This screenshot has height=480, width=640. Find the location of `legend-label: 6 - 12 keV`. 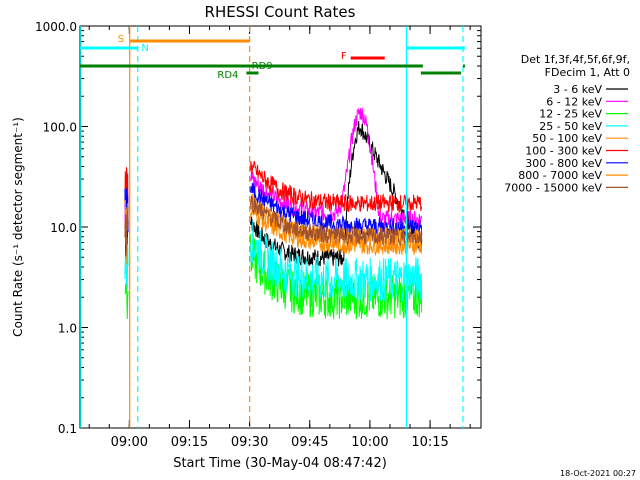

legend-label: 6 - 12 keV is located at coordinates (574, 101).